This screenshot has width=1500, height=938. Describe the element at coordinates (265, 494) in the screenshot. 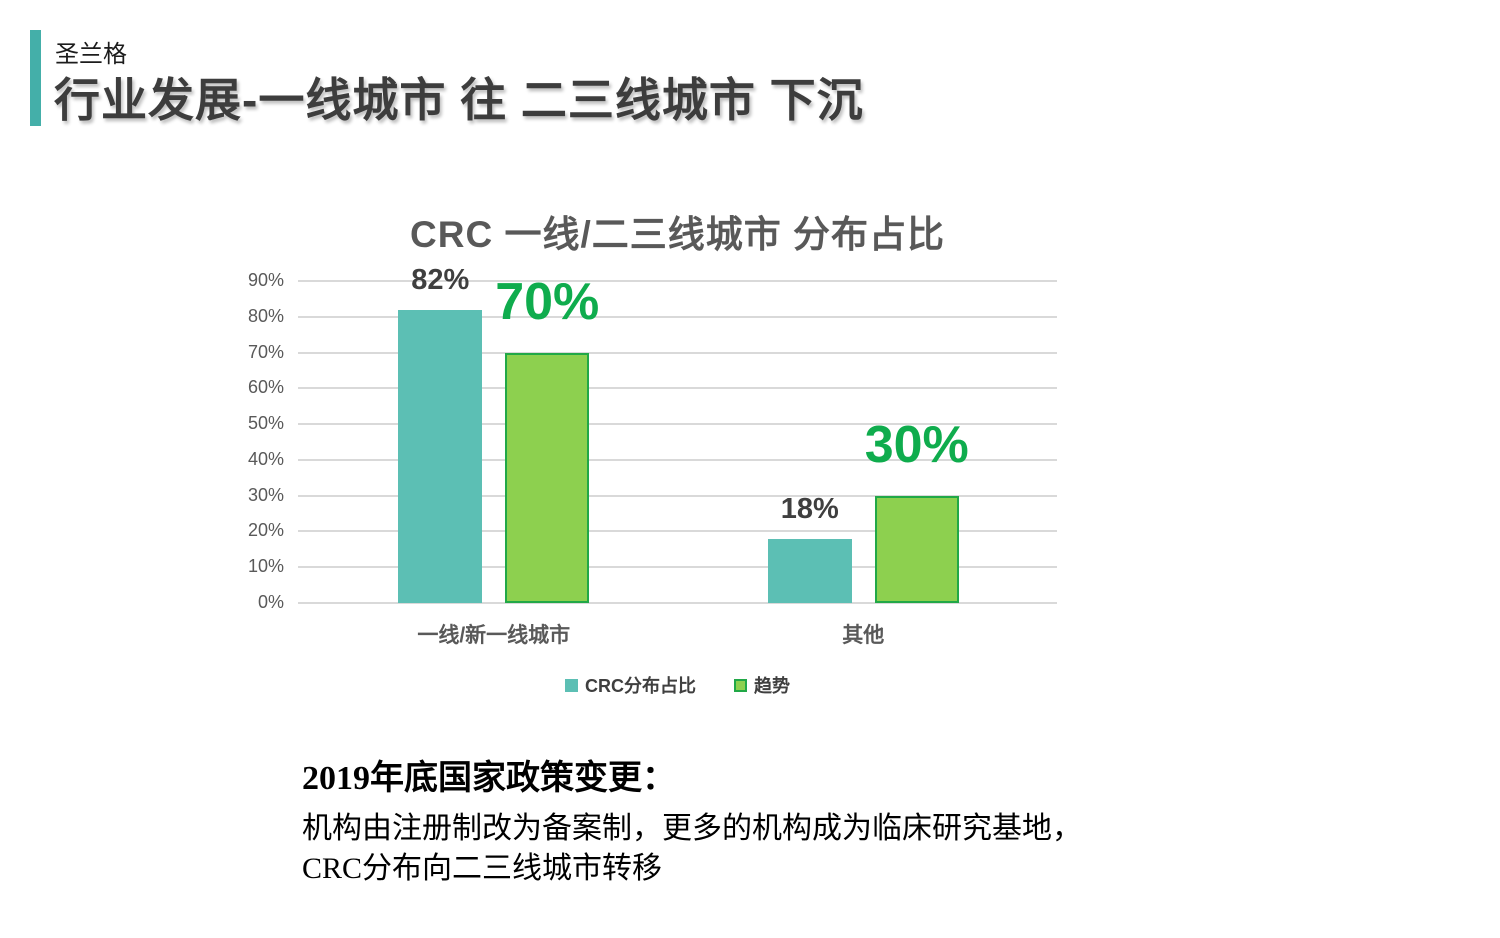

I see `y-tick-label-30: 30%` at that location.